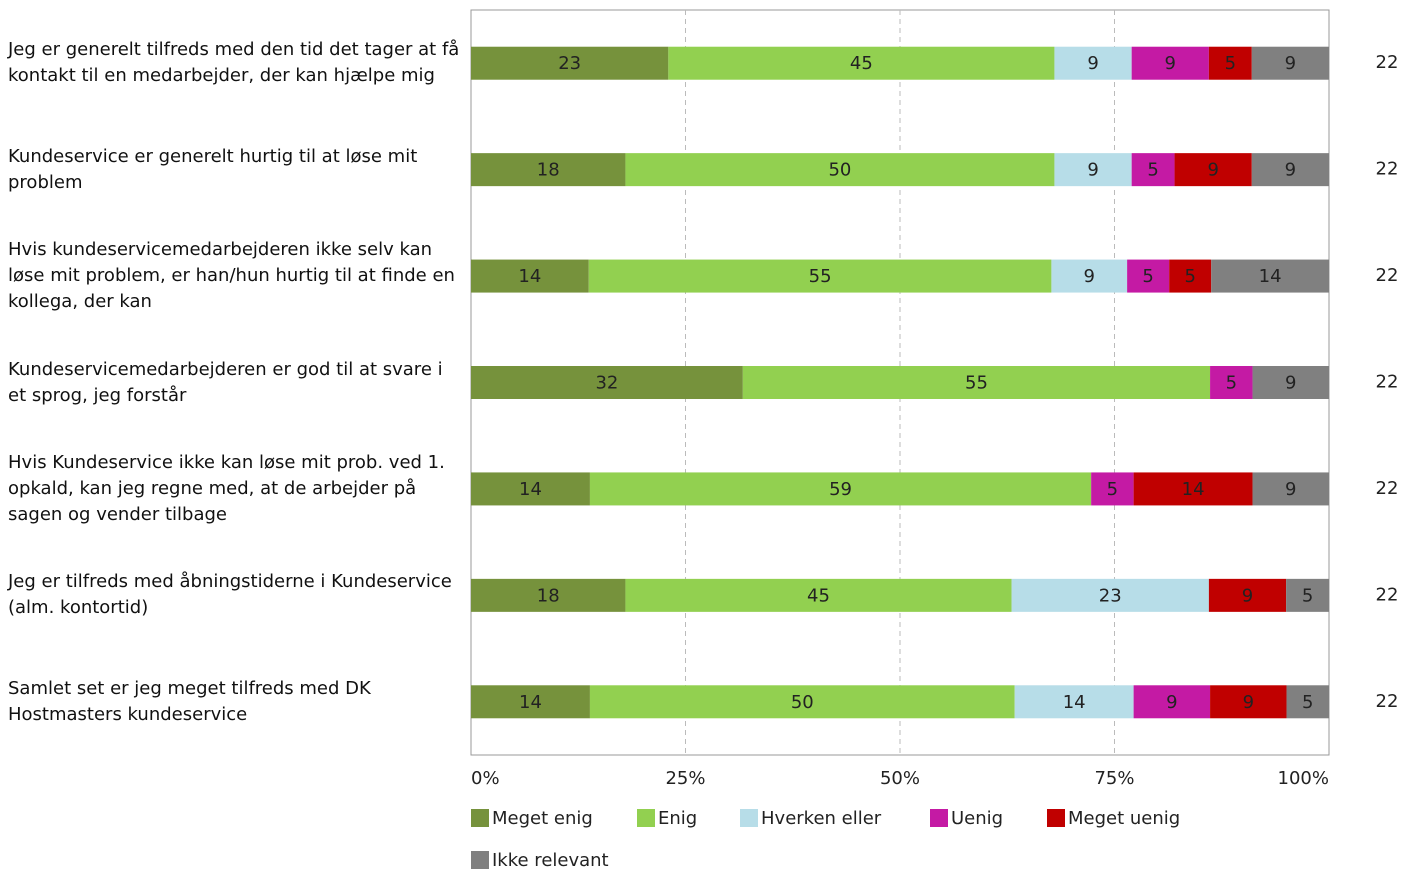 This screenshot has height=870, width=1404. Describe the element at coordinates (821, 818) in the screenshot. I see `legend-label: Hverken eller` at that location.